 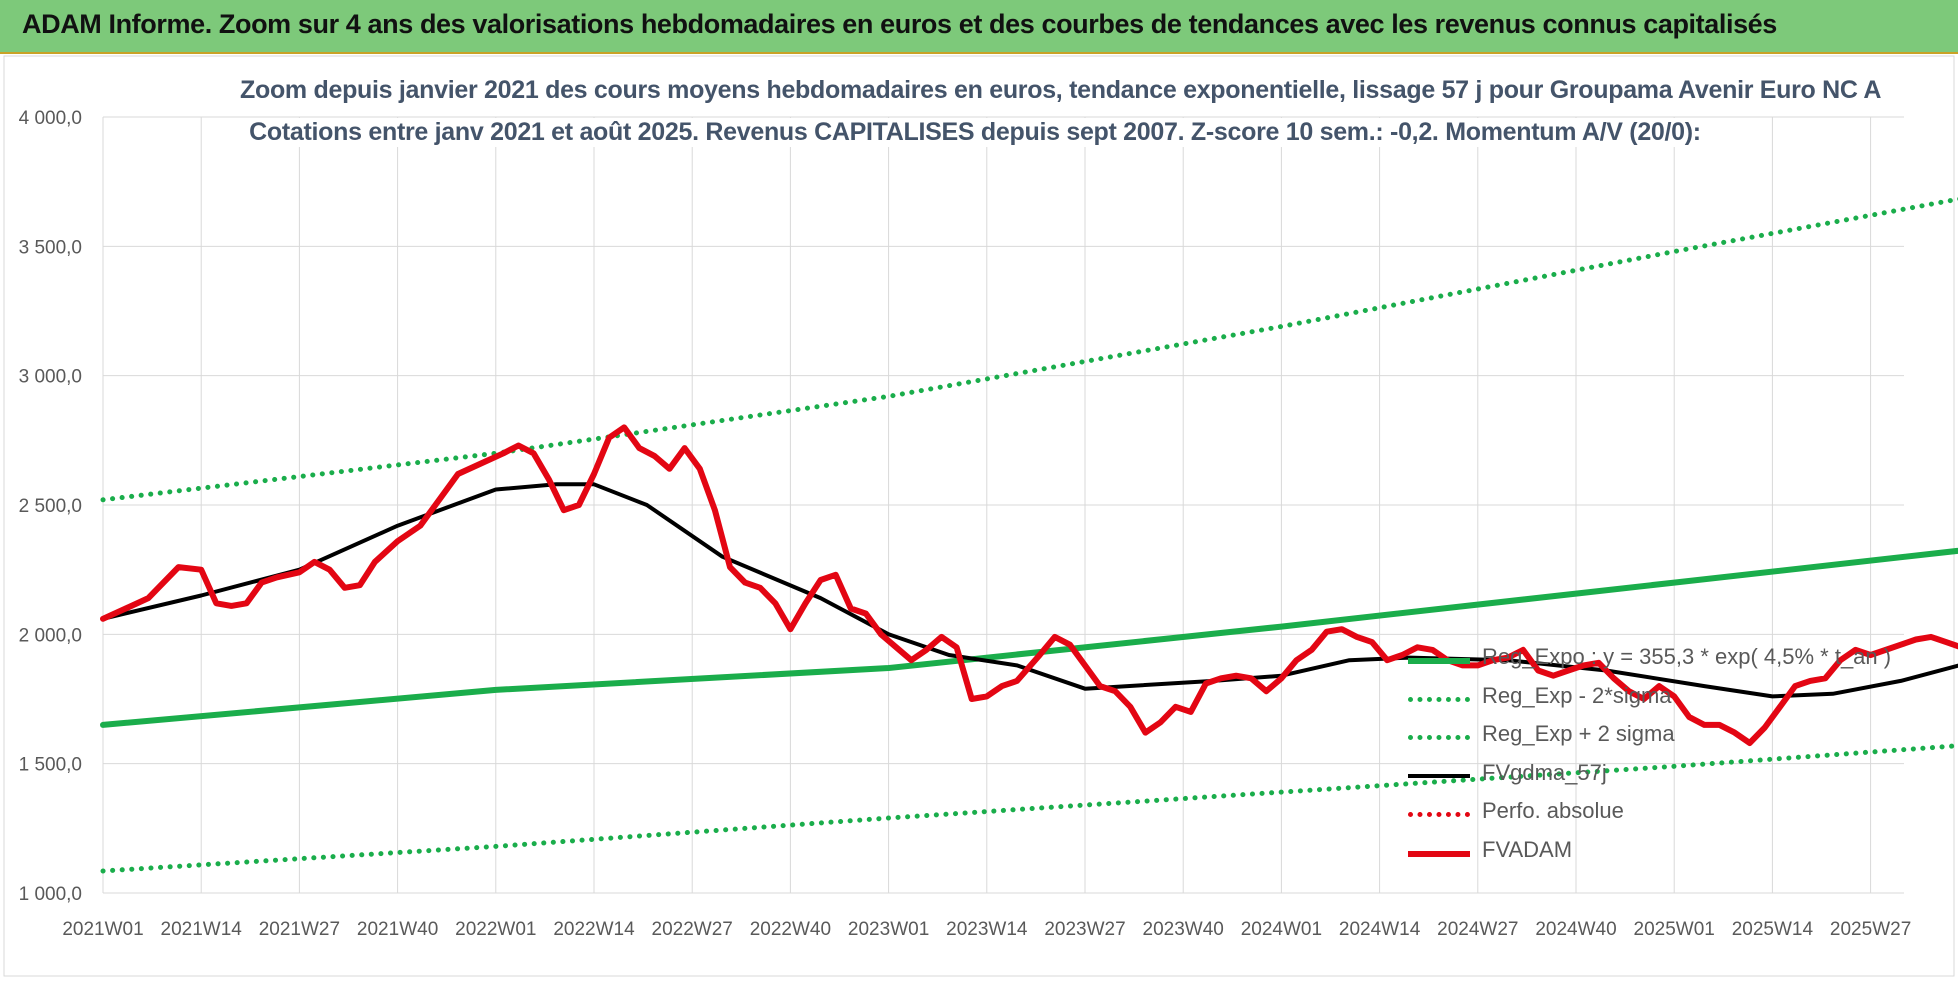 I want to click on legend-label: Reg_Exp - 2*sigma, so click(x=1577, y=695).